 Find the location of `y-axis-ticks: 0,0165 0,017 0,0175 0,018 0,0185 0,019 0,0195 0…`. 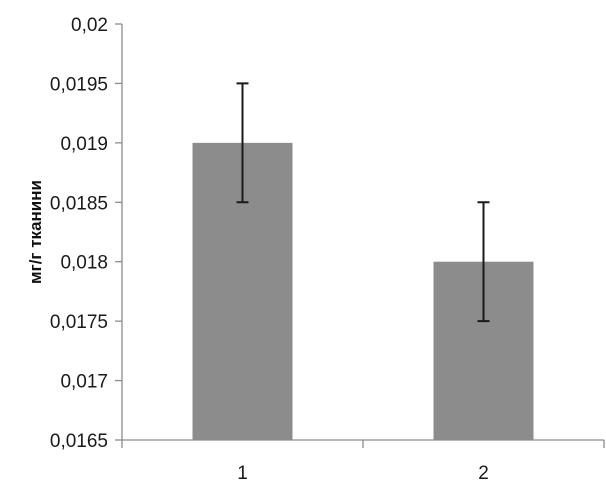

y-axis-ticks: 0,0165 0,017 0,0175 0,018 0,0185 0,019 0,0195 0… is located at coordinates (86, 233).